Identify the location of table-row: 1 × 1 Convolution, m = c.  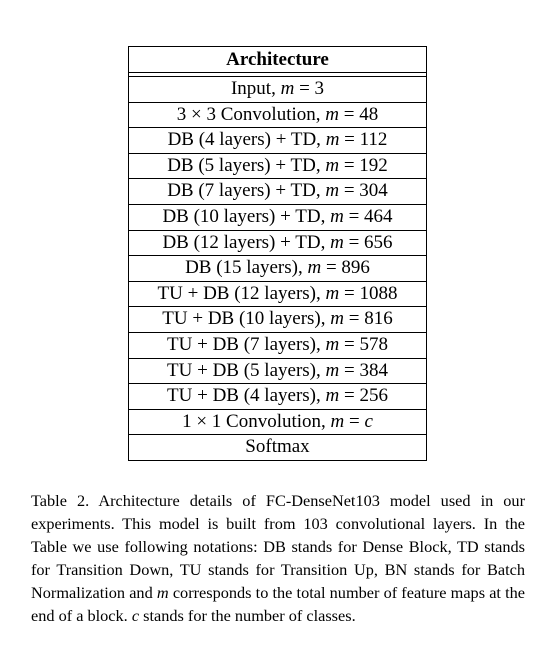
(277, 422).